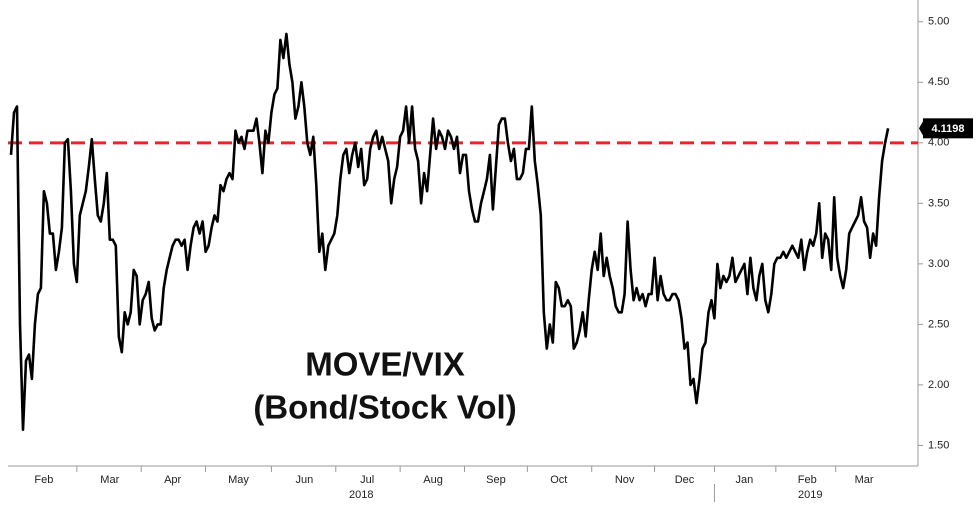 The image size is (976, 508). What do you see at coordinates (361, 495) in the screenshot?
I see `x-group-label: 2018` at bounding box center [361, 495].